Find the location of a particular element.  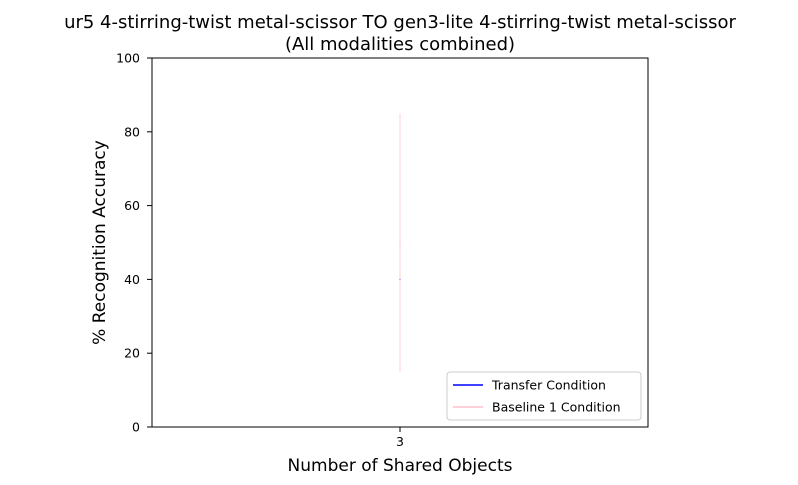

legend-box is located at coordinates (544, 396).